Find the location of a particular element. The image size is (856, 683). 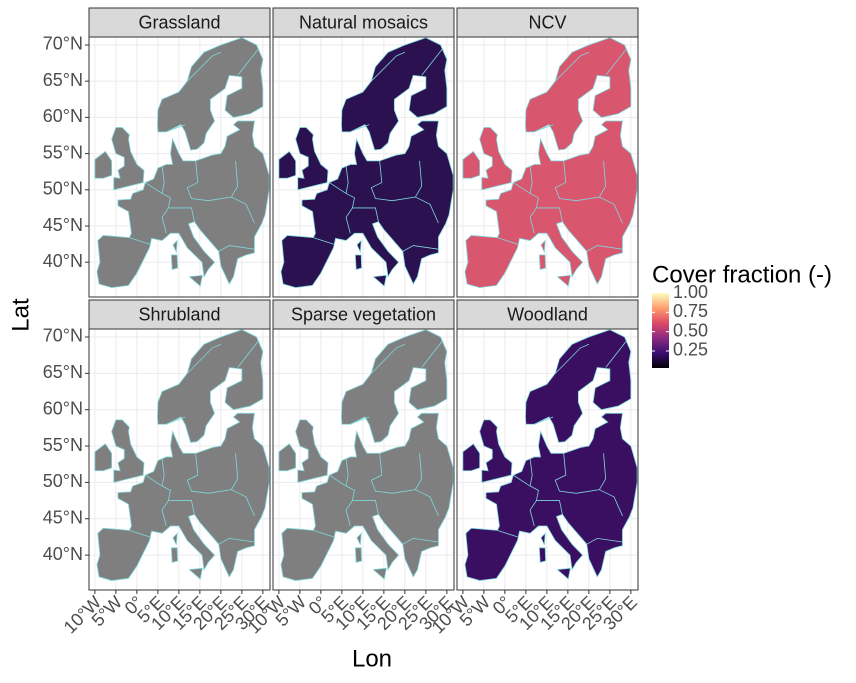

map-panel: Grassland 40°N 45°N 50°N 55°N 60°N 65°N 70°N is located at coordinates (157, 152).